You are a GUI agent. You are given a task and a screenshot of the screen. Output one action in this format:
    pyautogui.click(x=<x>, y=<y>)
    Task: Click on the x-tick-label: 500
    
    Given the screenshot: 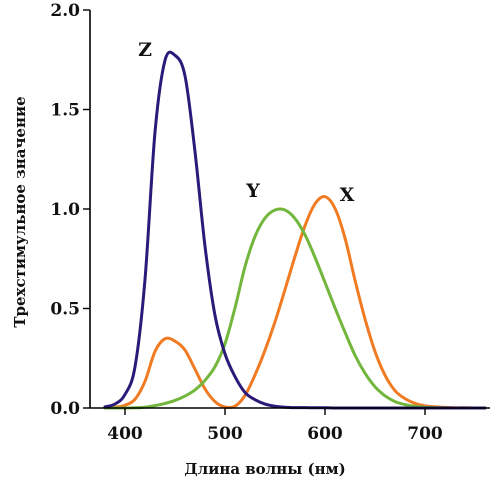 What is the action you would take?
    pyautogui.click(x=225, y=434)
    